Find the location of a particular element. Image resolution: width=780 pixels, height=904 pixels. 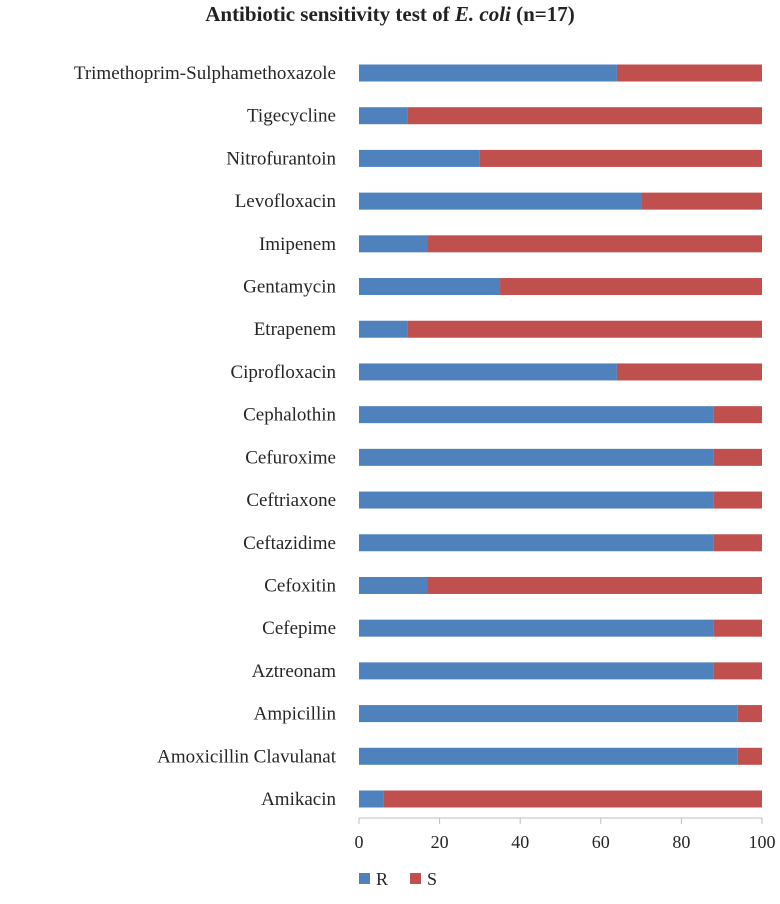

legend-swatch-s is located at coordinates (415, 878).